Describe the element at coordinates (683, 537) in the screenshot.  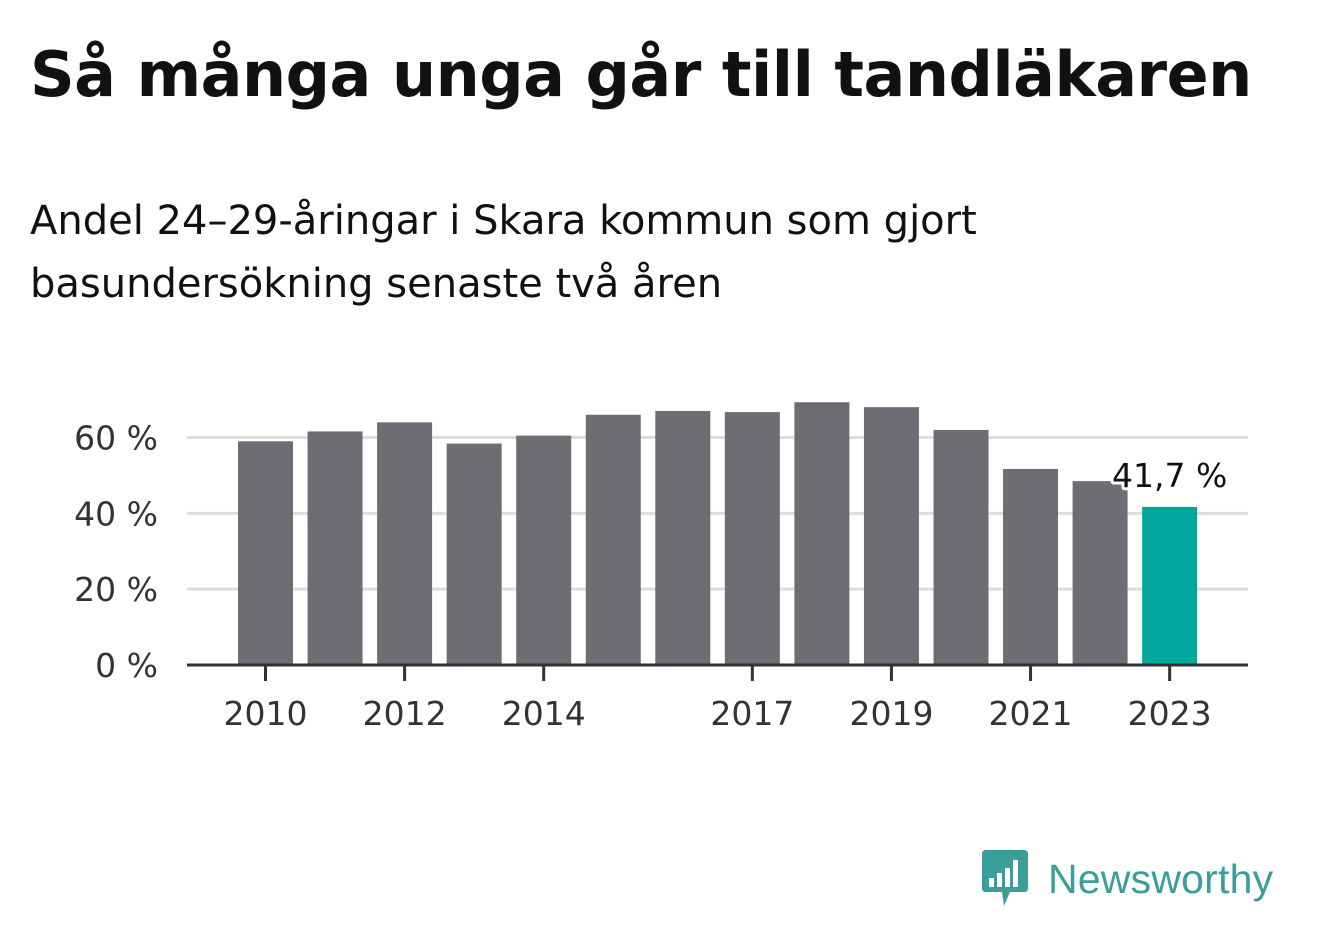
I see `bar-2016` at that location.